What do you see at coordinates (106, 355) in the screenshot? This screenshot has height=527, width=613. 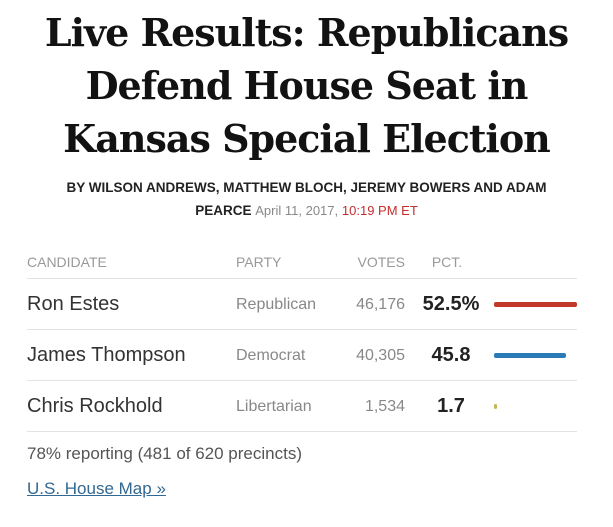 I see `candidate-name: James Thompson` at bounding box center [106, 355].